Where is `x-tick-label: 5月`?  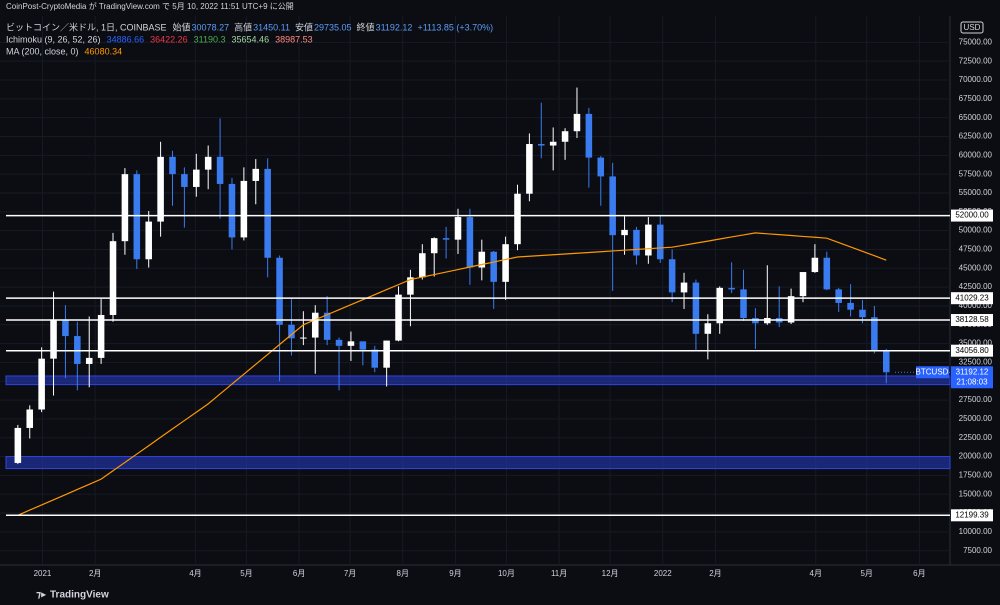
x-tick-label: 5月 is located at coordinates (246, 573).